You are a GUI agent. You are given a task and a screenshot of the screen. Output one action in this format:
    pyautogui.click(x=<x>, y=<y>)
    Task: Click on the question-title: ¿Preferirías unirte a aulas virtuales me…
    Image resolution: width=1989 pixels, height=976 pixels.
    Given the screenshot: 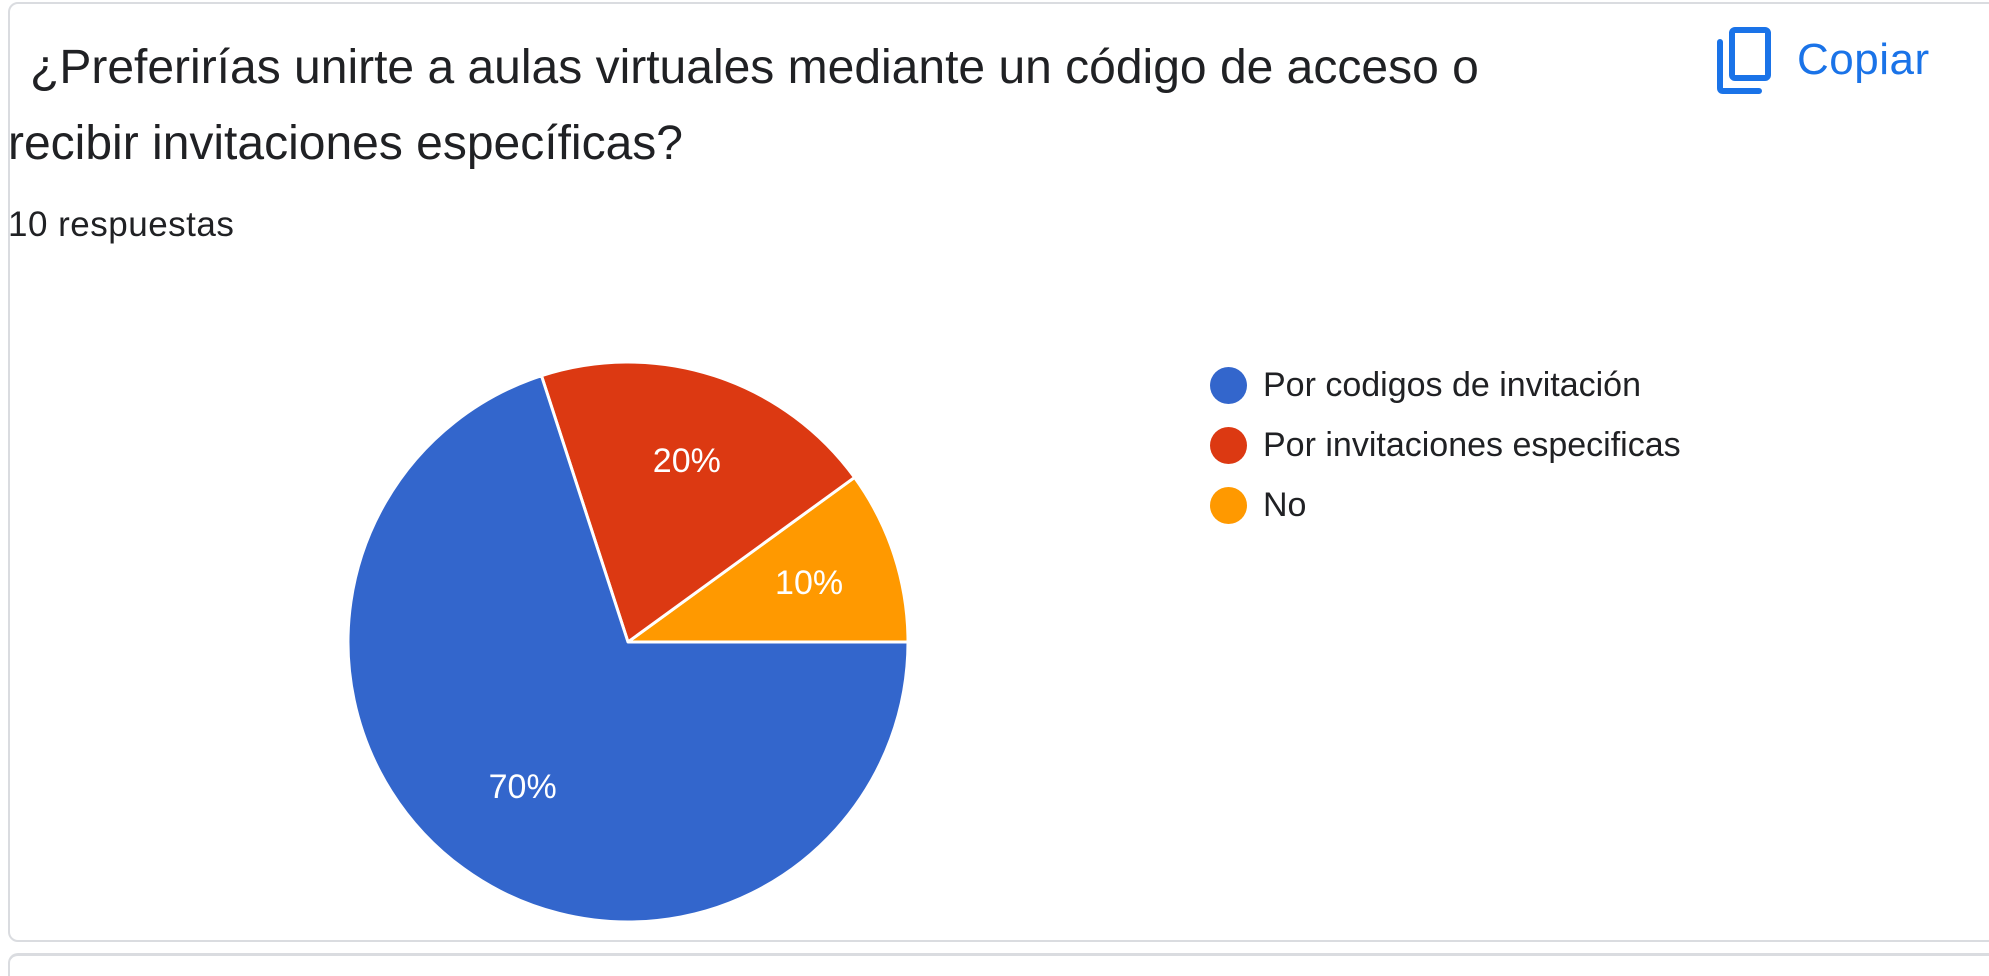 What is the action you would take?
    pyautogui.click(x=743, y=105)
    